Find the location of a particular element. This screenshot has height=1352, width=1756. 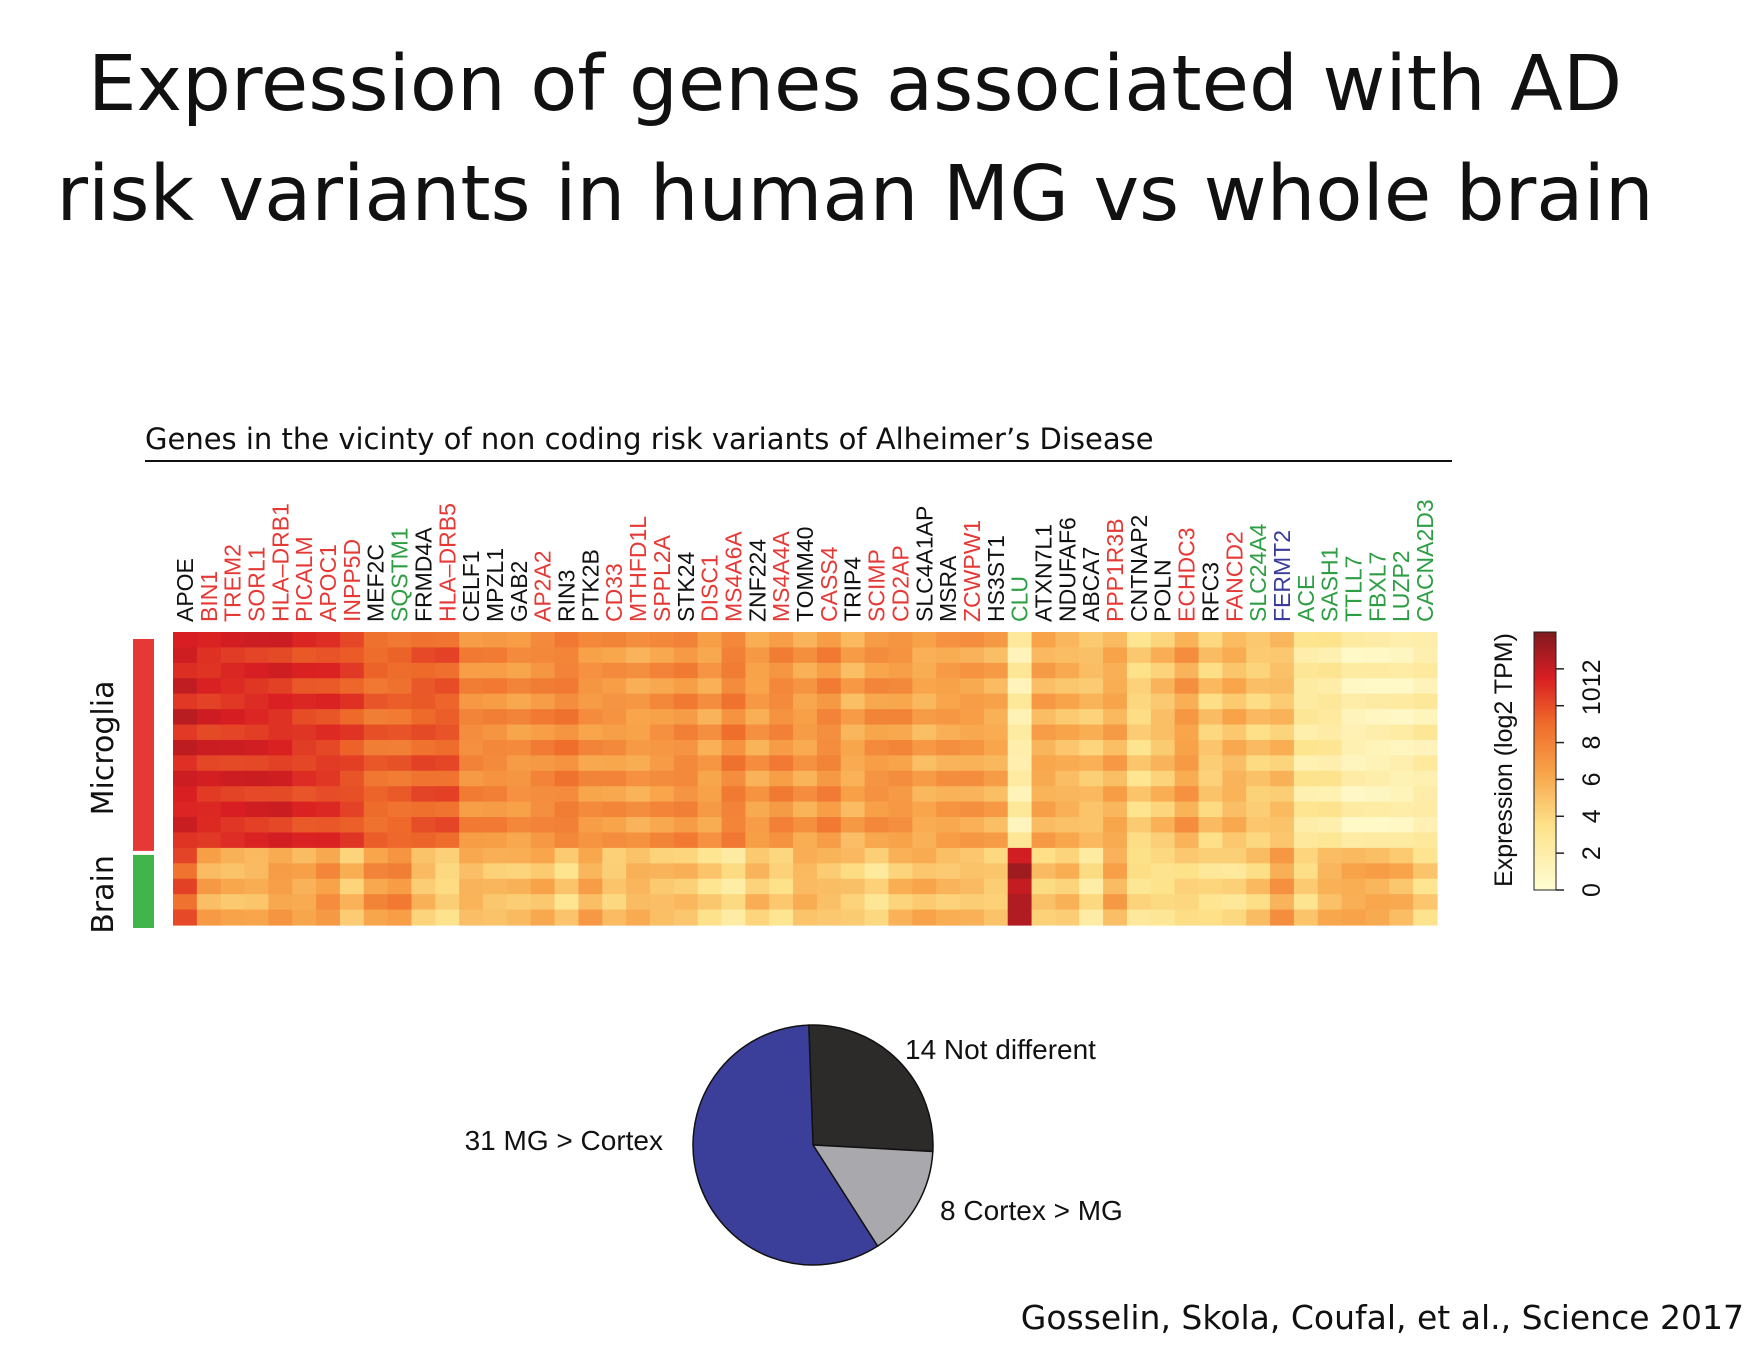

gene-label: PPP1R3B is located at coordinates (1115, 570).